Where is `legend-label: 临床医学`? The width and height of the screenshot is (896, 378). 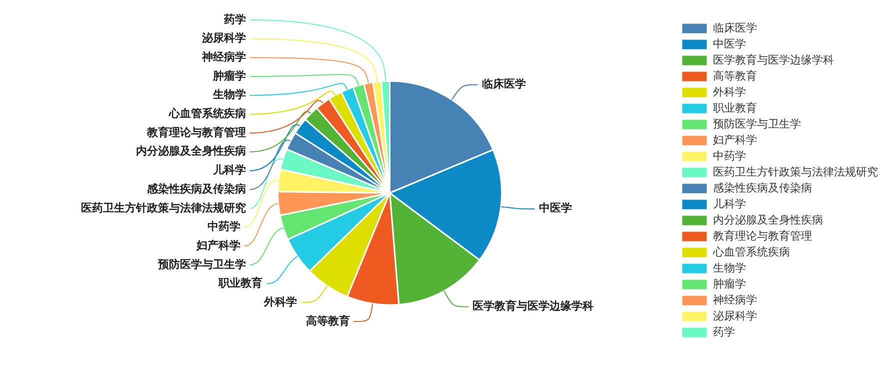 legend-label: 临床医学 is located at coordinates (735, 27).